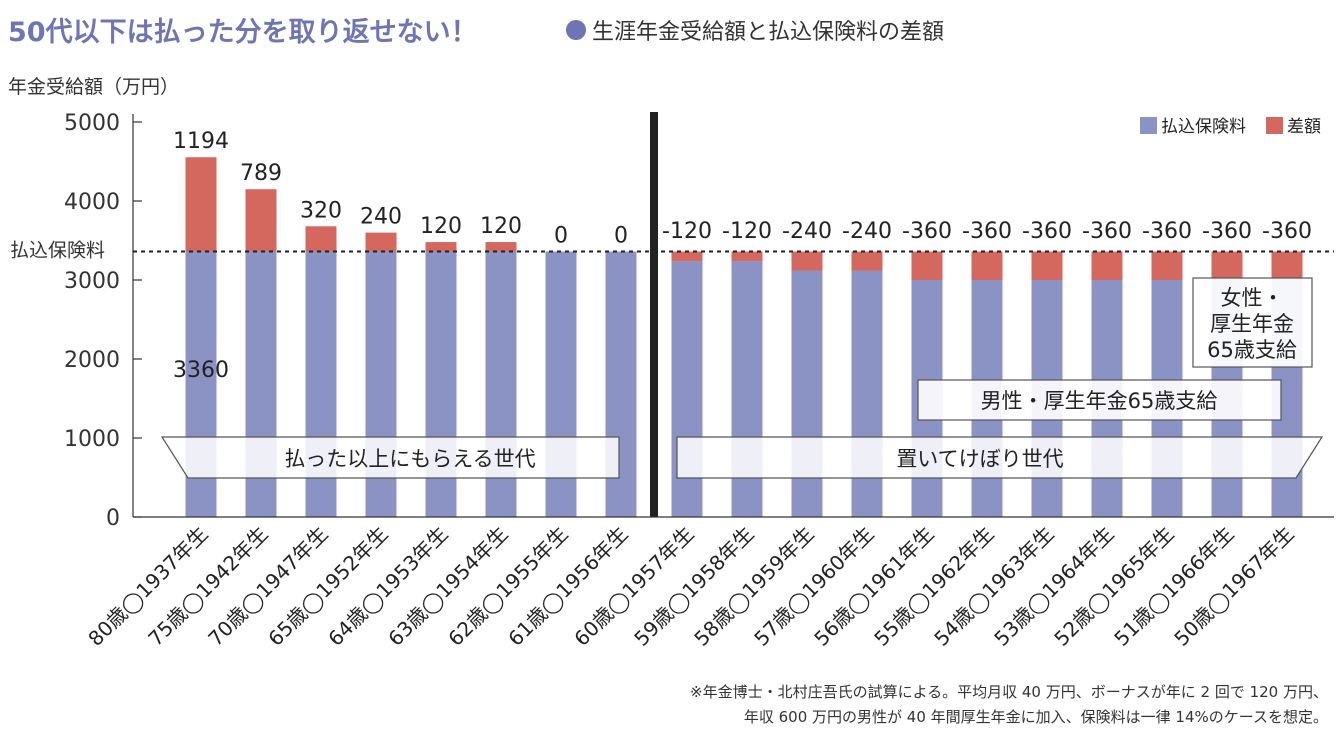 The width and height of the screenshot is (1340, 736). I want to click on chart-subtitle: 生涯年金受給額と払込保険料の差額, so click(755, 30).